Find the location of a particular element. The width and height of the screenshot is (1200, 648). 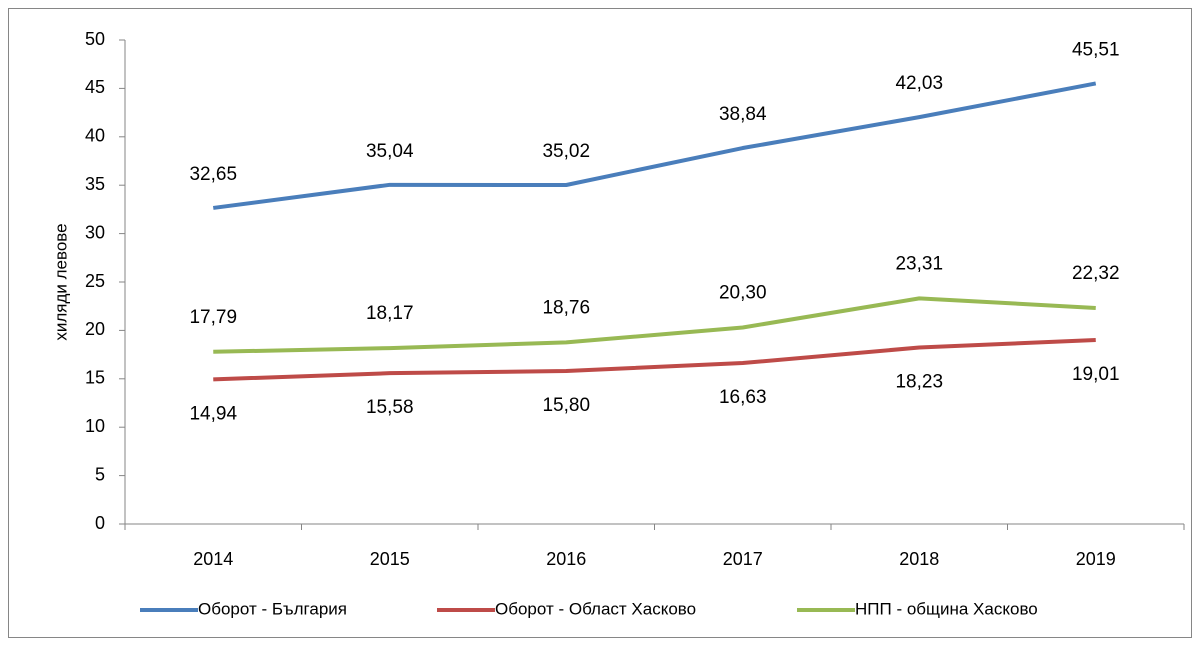

data-label: 38,84 is located at coordinates (743, 114).